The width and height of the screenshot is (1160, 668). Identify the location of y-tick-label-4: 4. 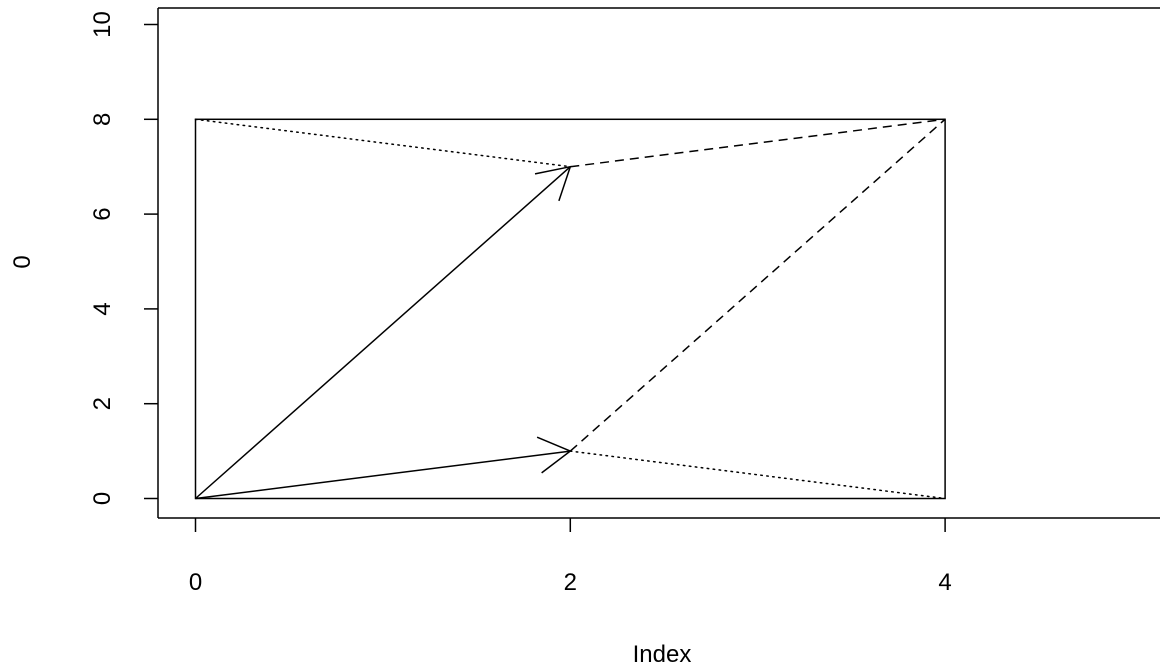
(102, 308).